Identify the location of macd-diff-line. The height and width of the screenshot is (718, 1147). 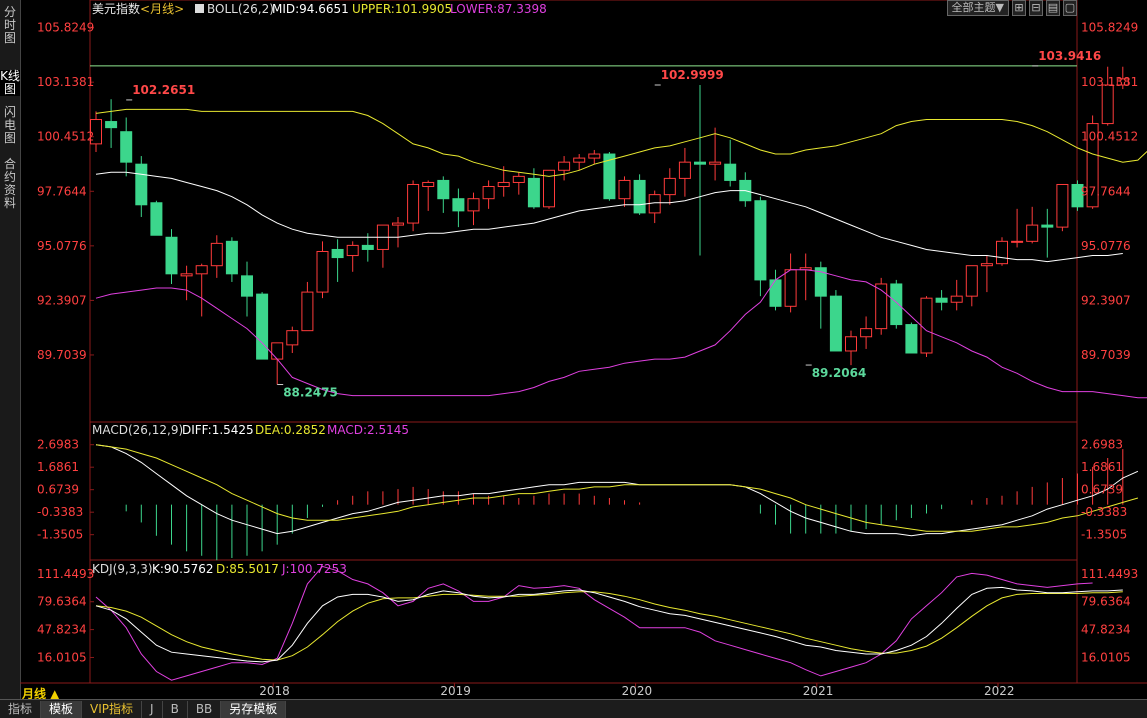
(617, 490).